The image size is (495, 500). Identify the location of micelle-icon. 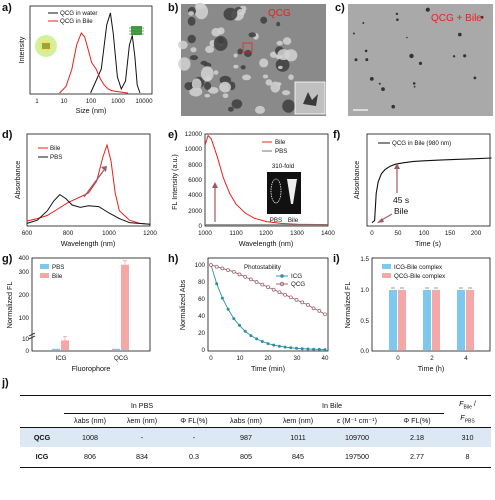
(46, 46).